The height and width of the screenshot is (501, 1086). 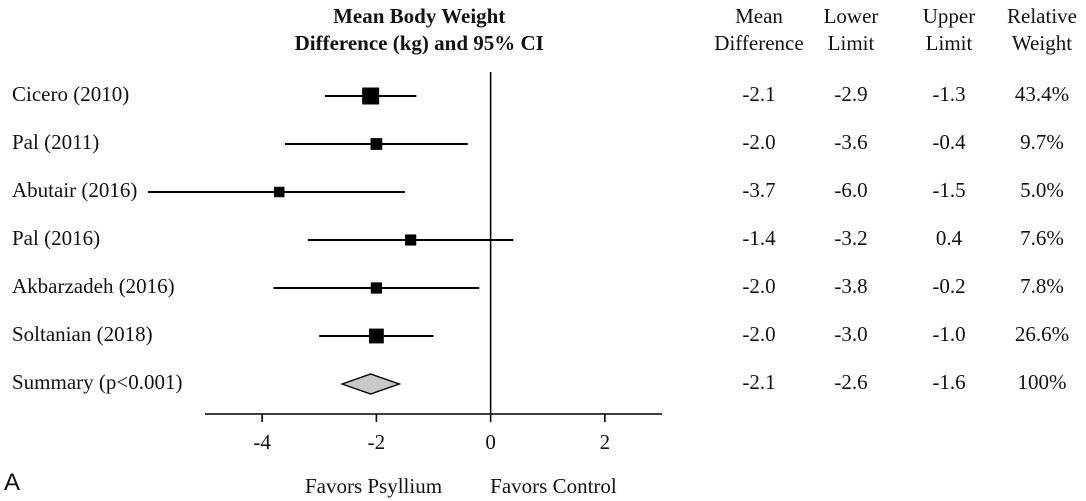 I want to click on relative-weight-value: 7.8%, so click(x=1042, y=286).